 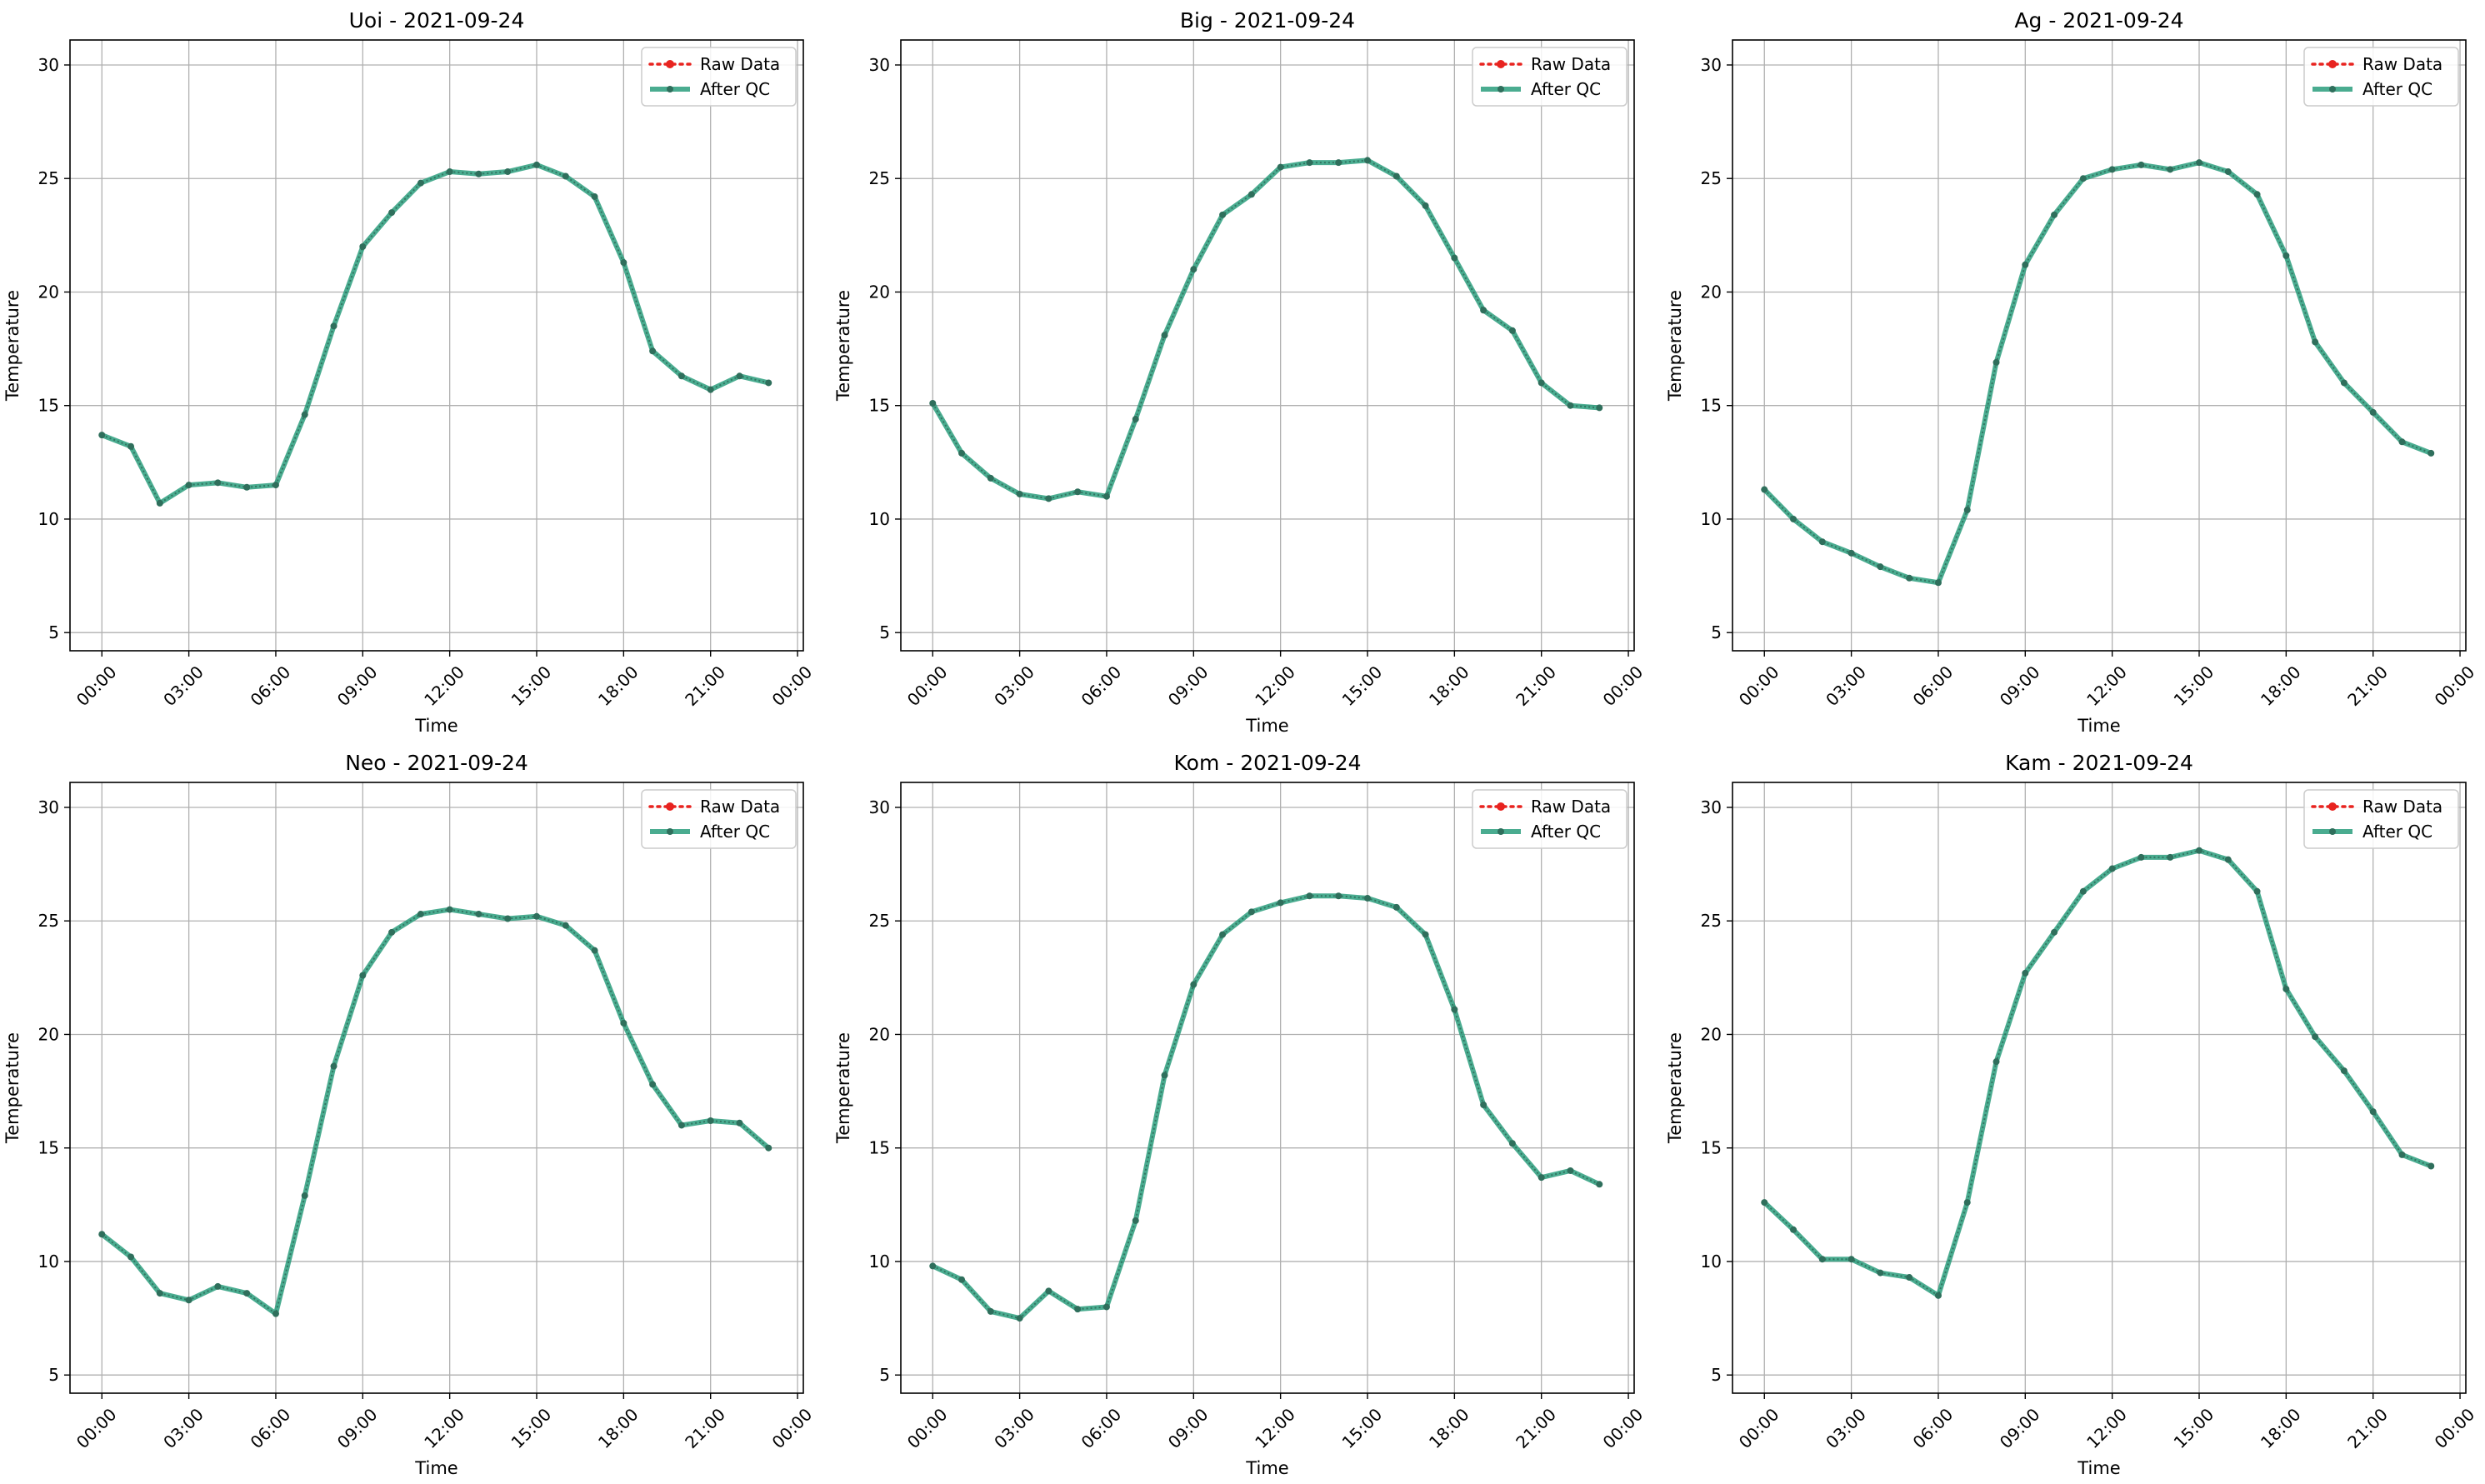 What do you see at coordinates (884, 1375) in the screenshot?
I see `y-tick-label: 5` at bounding box center [884, 1375].